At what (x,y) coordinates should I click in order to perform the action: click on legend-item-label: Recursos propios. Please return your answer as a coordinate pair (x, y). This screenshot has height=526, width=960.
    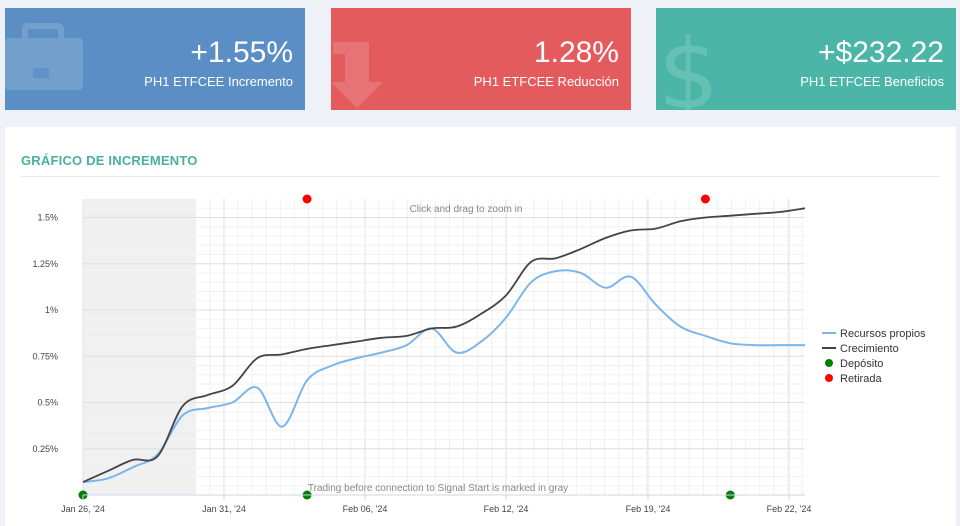
    Looking at the image, I should click on (883, 334).